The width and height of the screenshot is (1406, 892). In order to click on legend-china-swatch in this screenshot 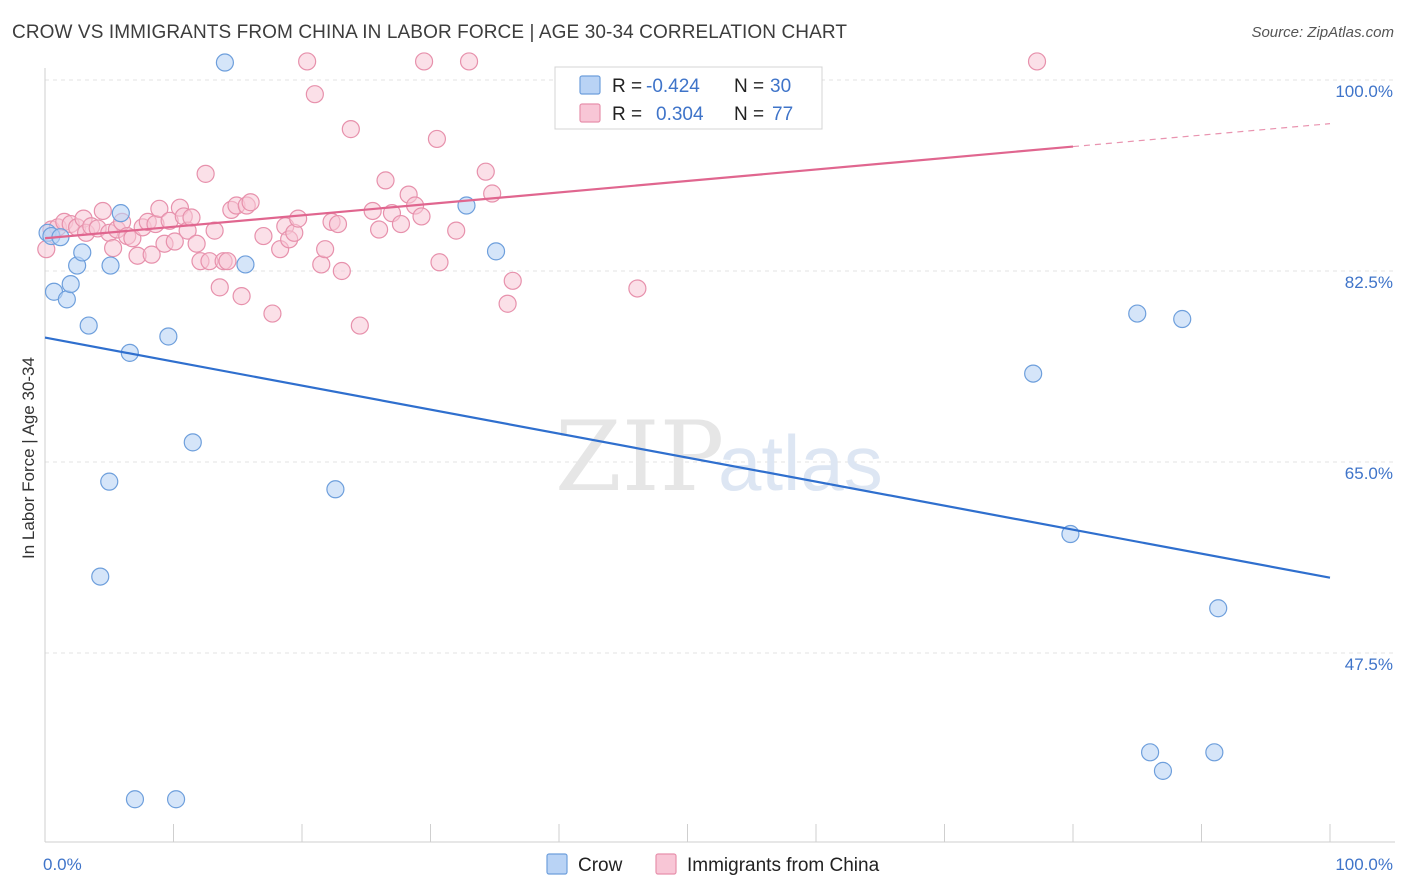, I will do `click(590, 113)`.